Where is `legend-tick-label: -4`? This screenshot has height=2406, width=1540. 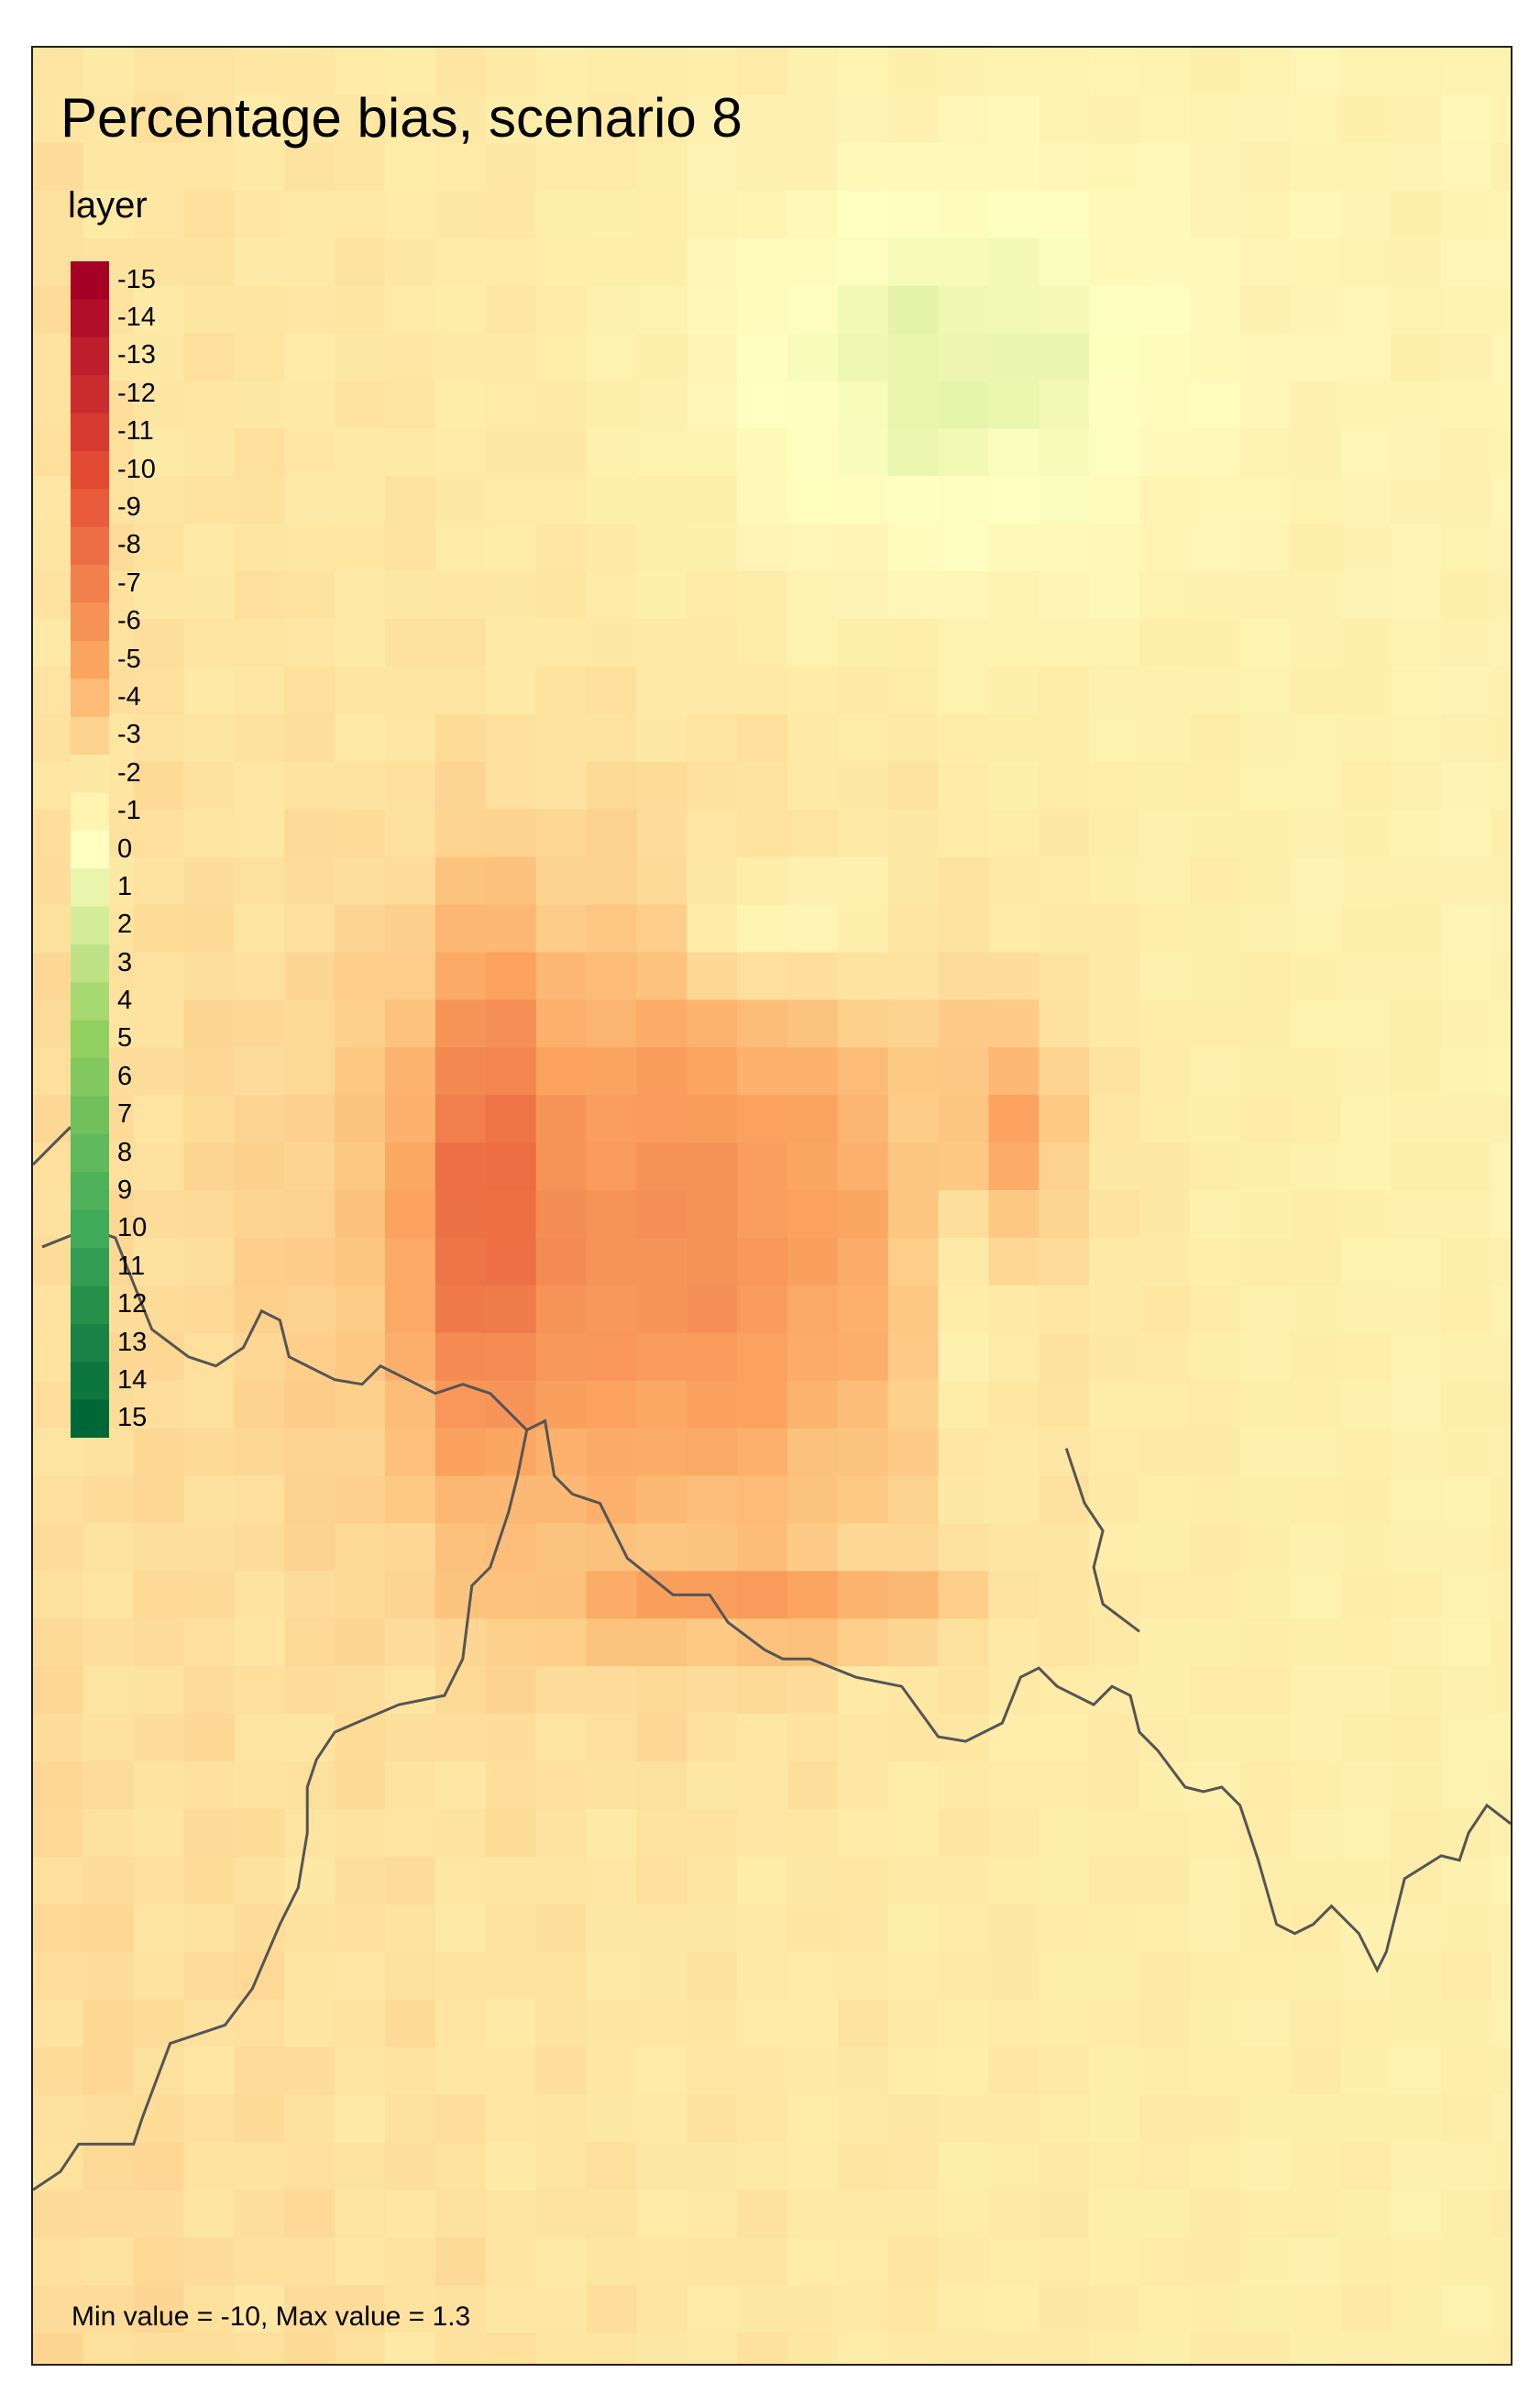
legend-tick-label: -4 is located at coordinates (129, 696).